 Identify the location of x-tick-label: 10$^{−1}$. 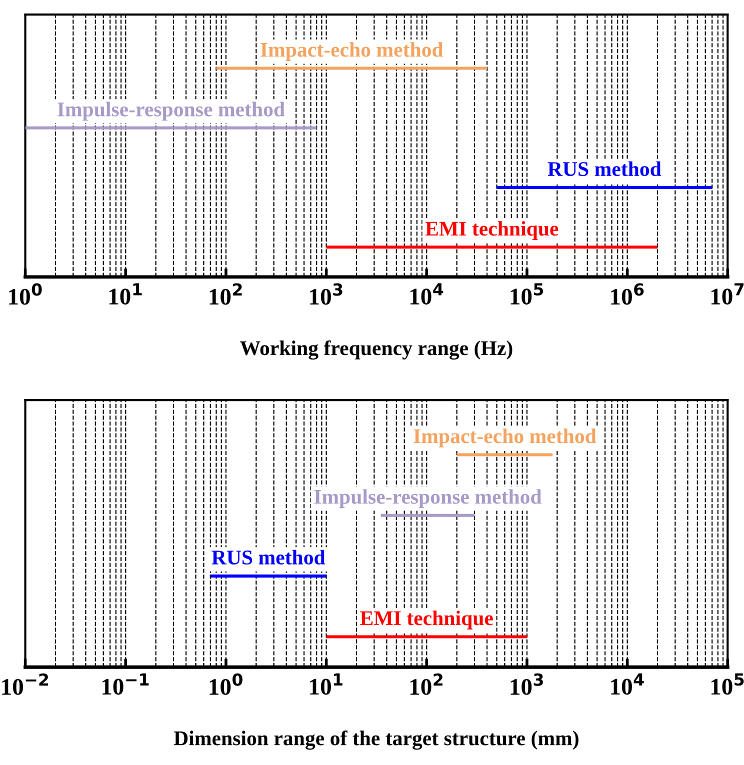
(125, 684).